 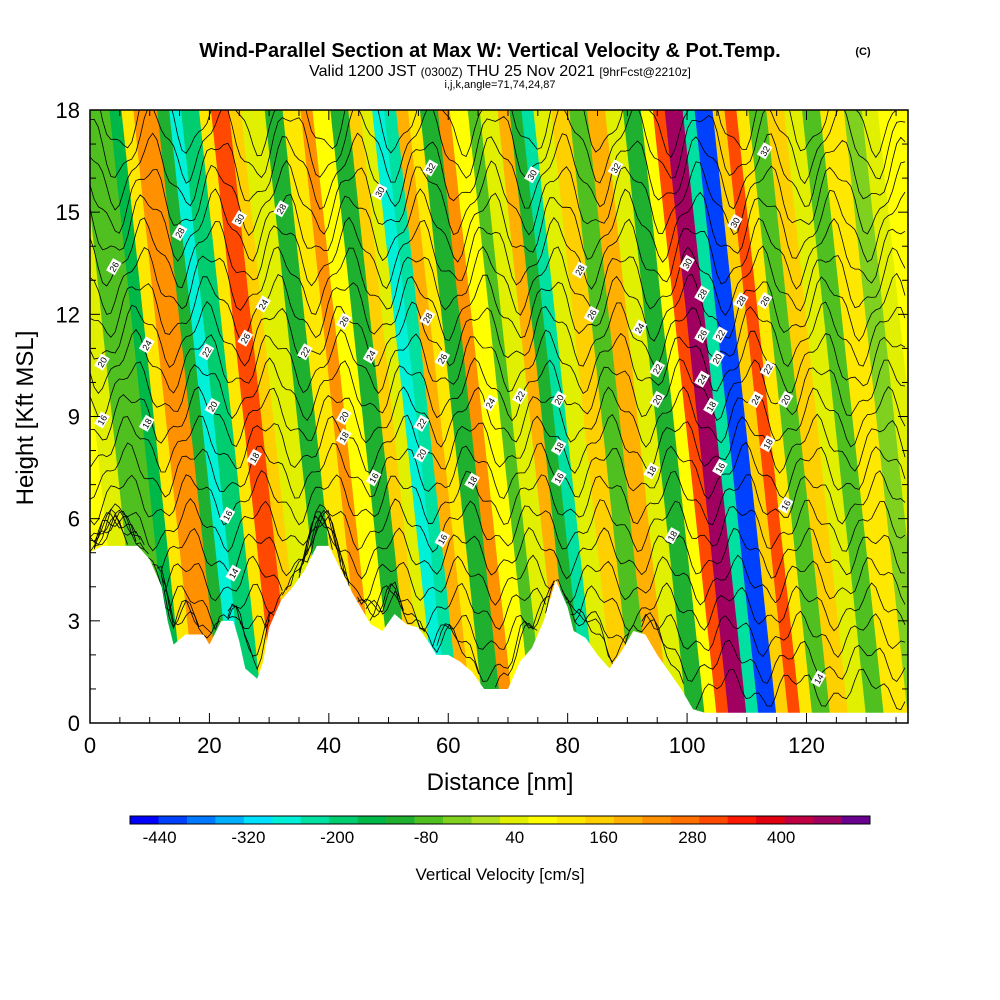 What do you see at coordinates (380, 192) in the screenshot?
I see `isentrope-label-text: 30` at bounding box center [380, 192].